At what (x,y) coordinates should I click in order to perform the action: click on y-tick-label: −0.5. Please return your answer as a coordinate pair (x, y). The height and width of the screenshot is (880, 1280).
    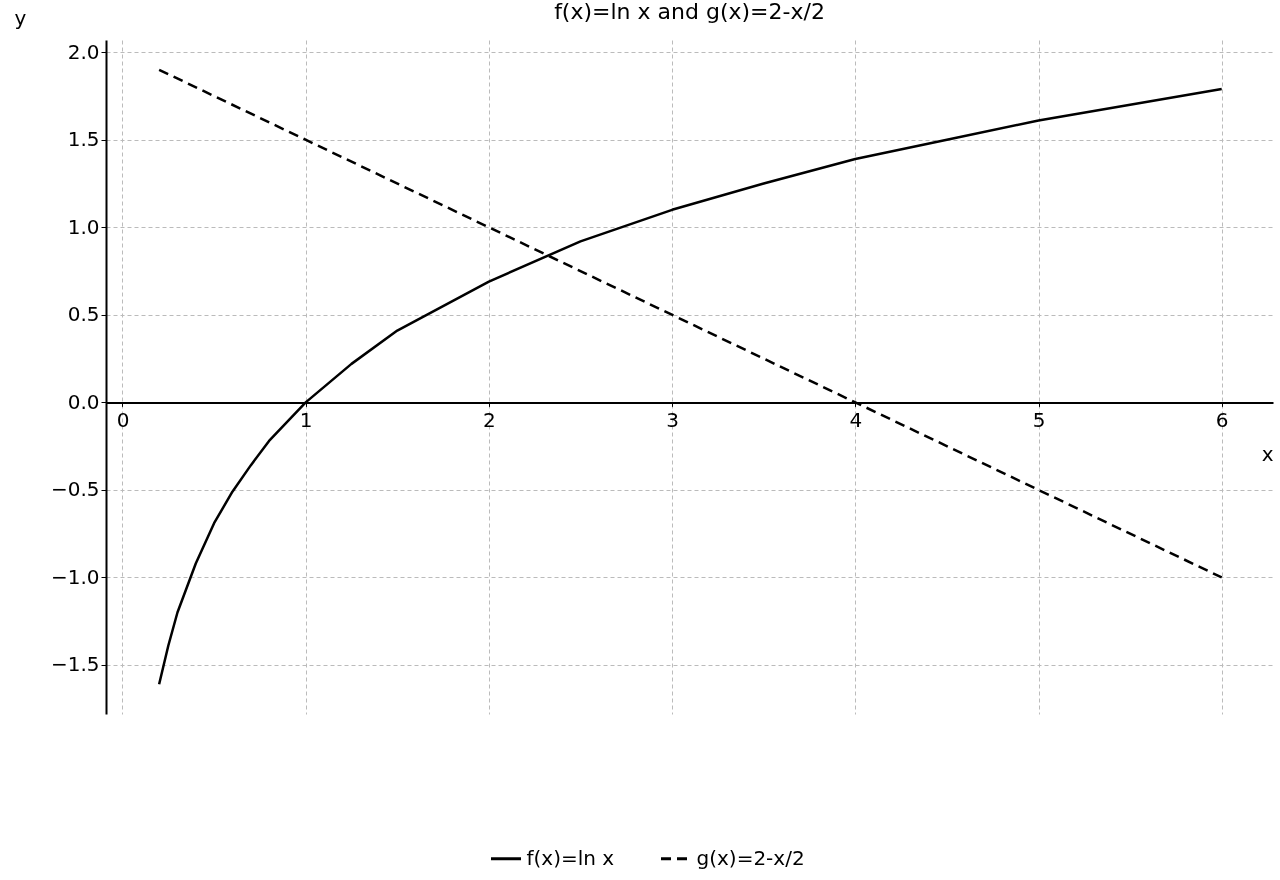
    Looking at the image, I should click on (75, 489).